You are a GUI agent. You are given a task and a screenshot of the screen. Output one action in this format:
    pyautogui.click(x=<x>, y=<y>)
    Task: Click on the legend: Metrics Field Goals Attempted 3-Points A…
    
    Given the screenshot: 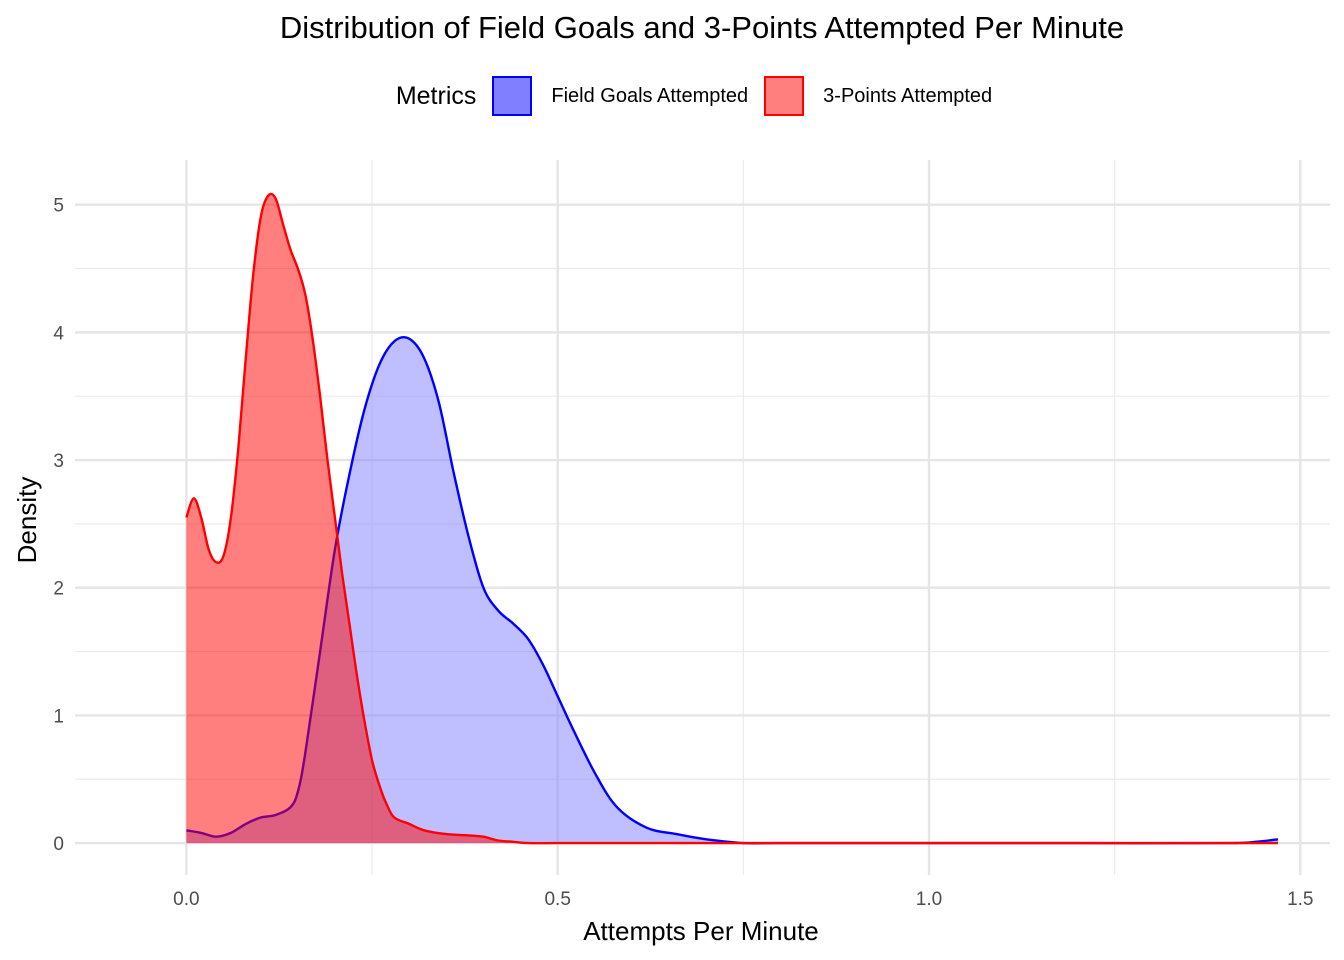 What is the action you would take?
    pyautogui.click(x=672, y=96)
    